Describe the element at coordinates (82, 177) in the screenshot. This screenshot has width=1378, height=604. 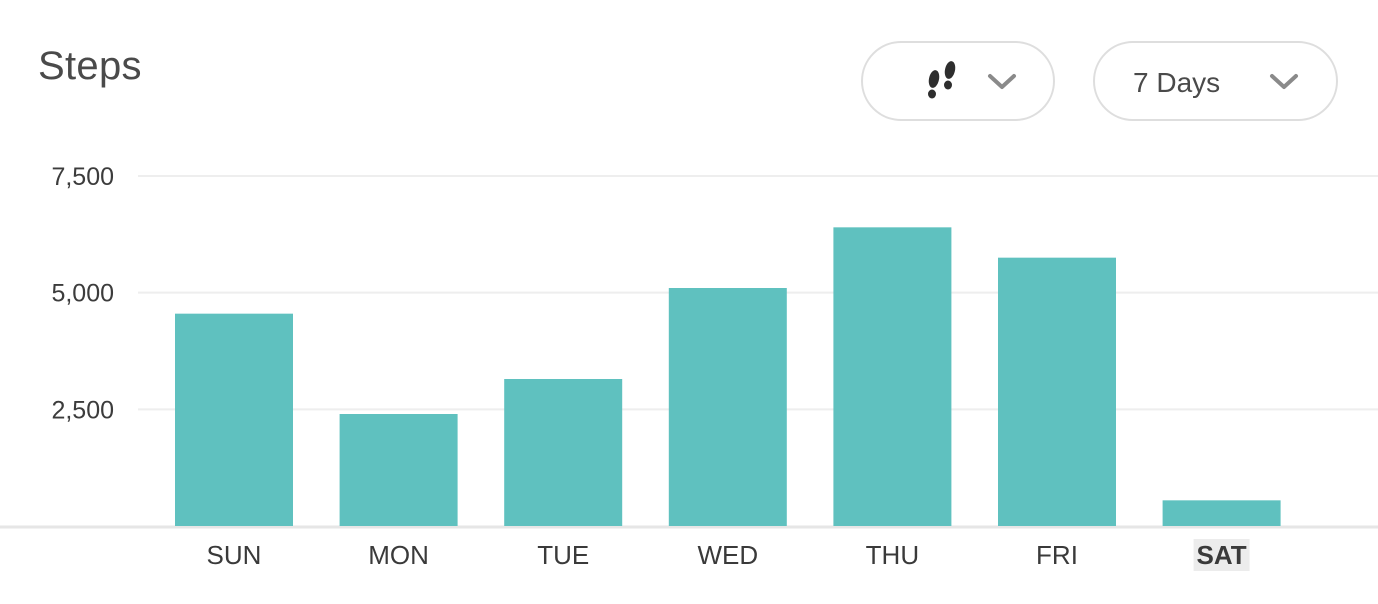
I see `y-tick-label: 7,500` at that location.